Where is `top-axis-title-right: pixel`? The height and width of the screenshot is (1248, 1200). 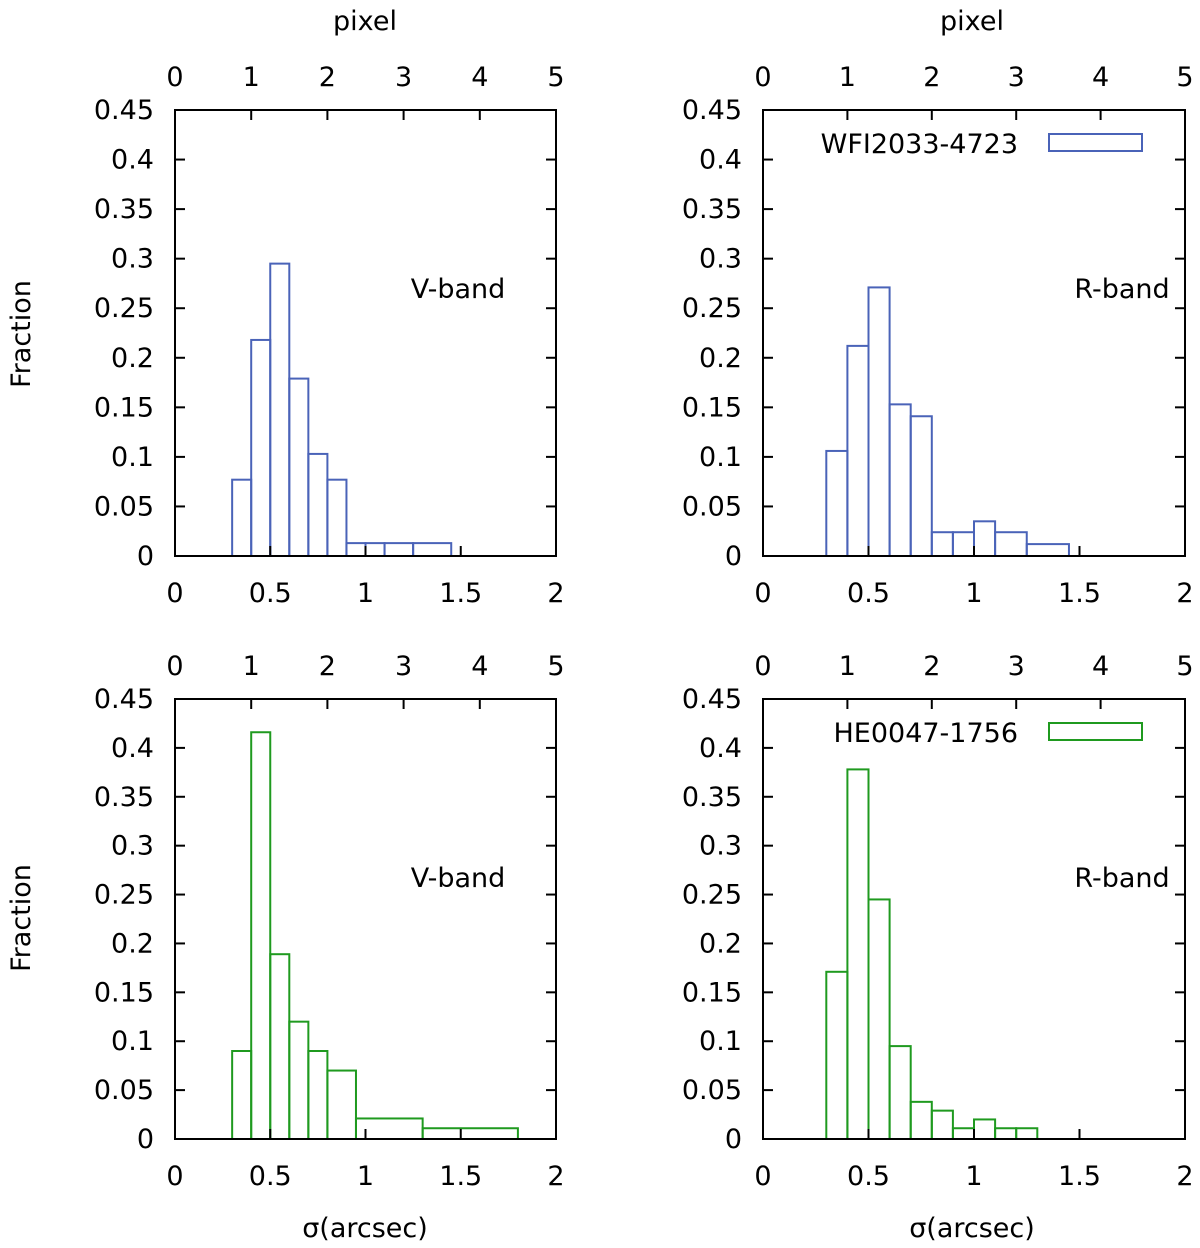 top-axis-title-right: pixel is located at coordinates (972, 21).